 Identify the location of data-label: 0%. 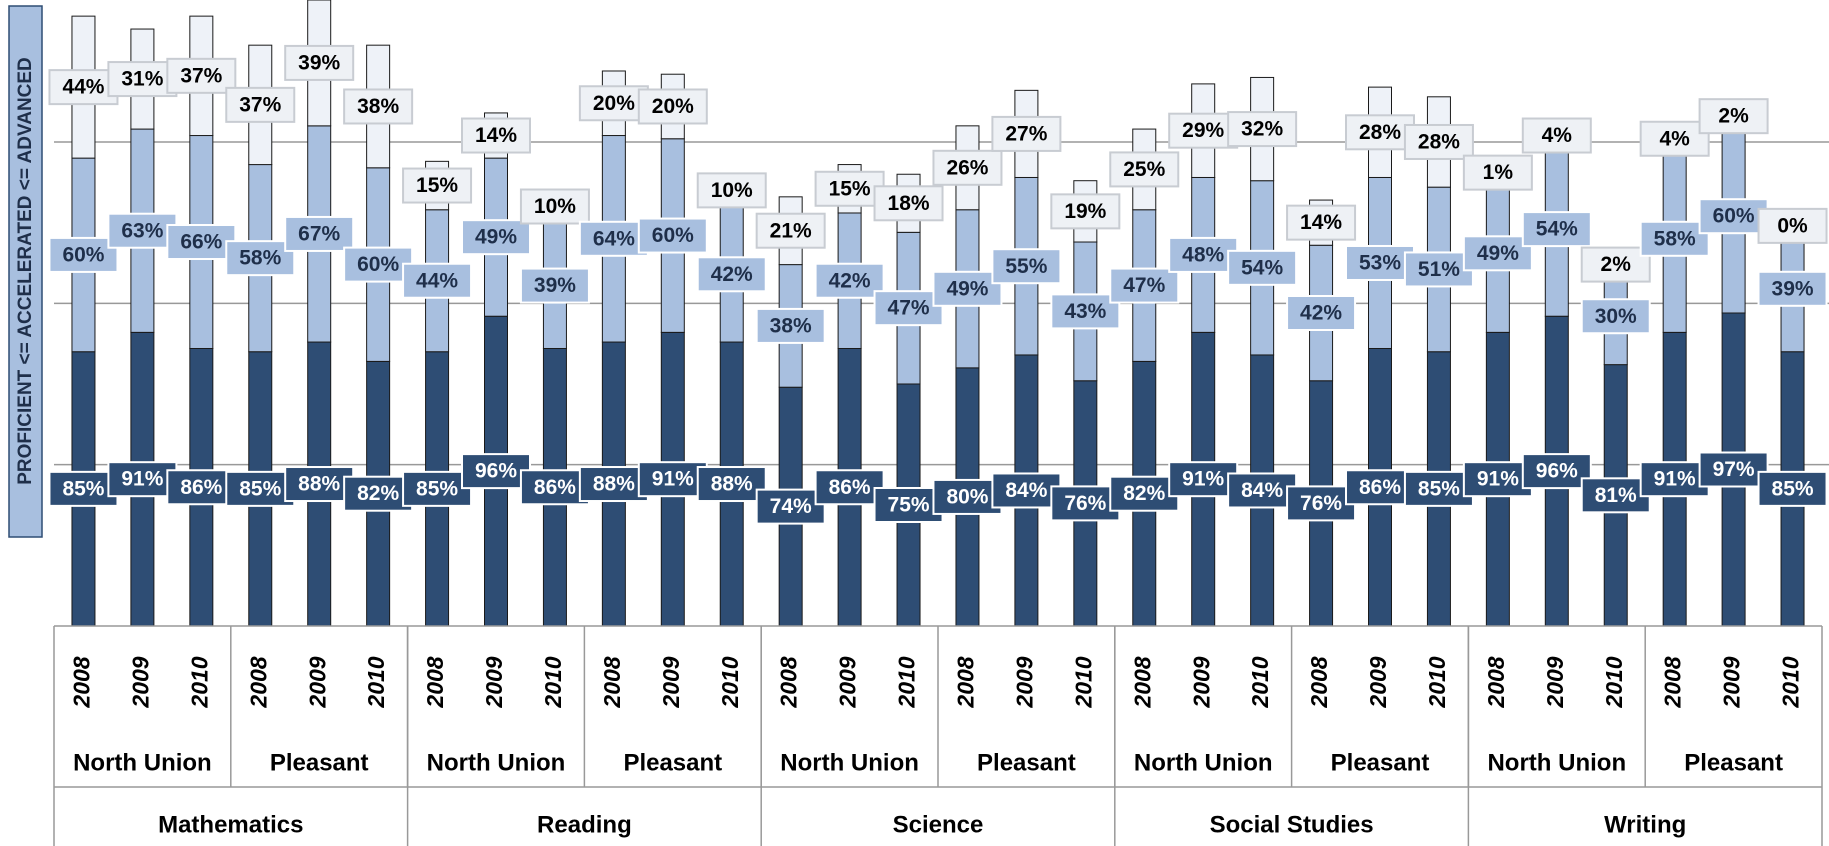
(1792, 225).